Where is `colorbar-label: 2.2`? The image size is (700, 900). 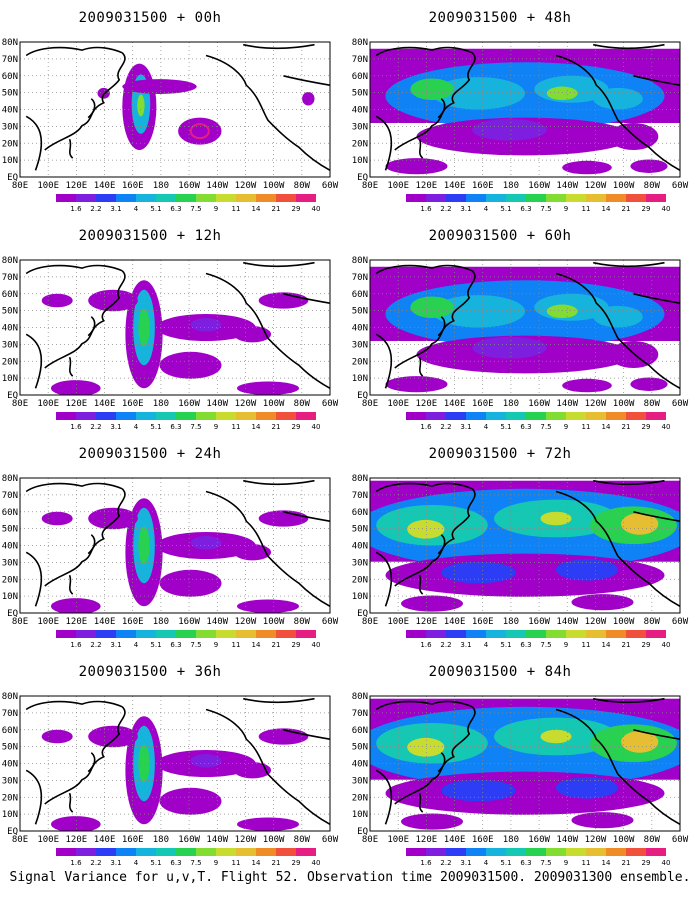
colorbar-label: 2.2 is located at coordinates (445, 863).